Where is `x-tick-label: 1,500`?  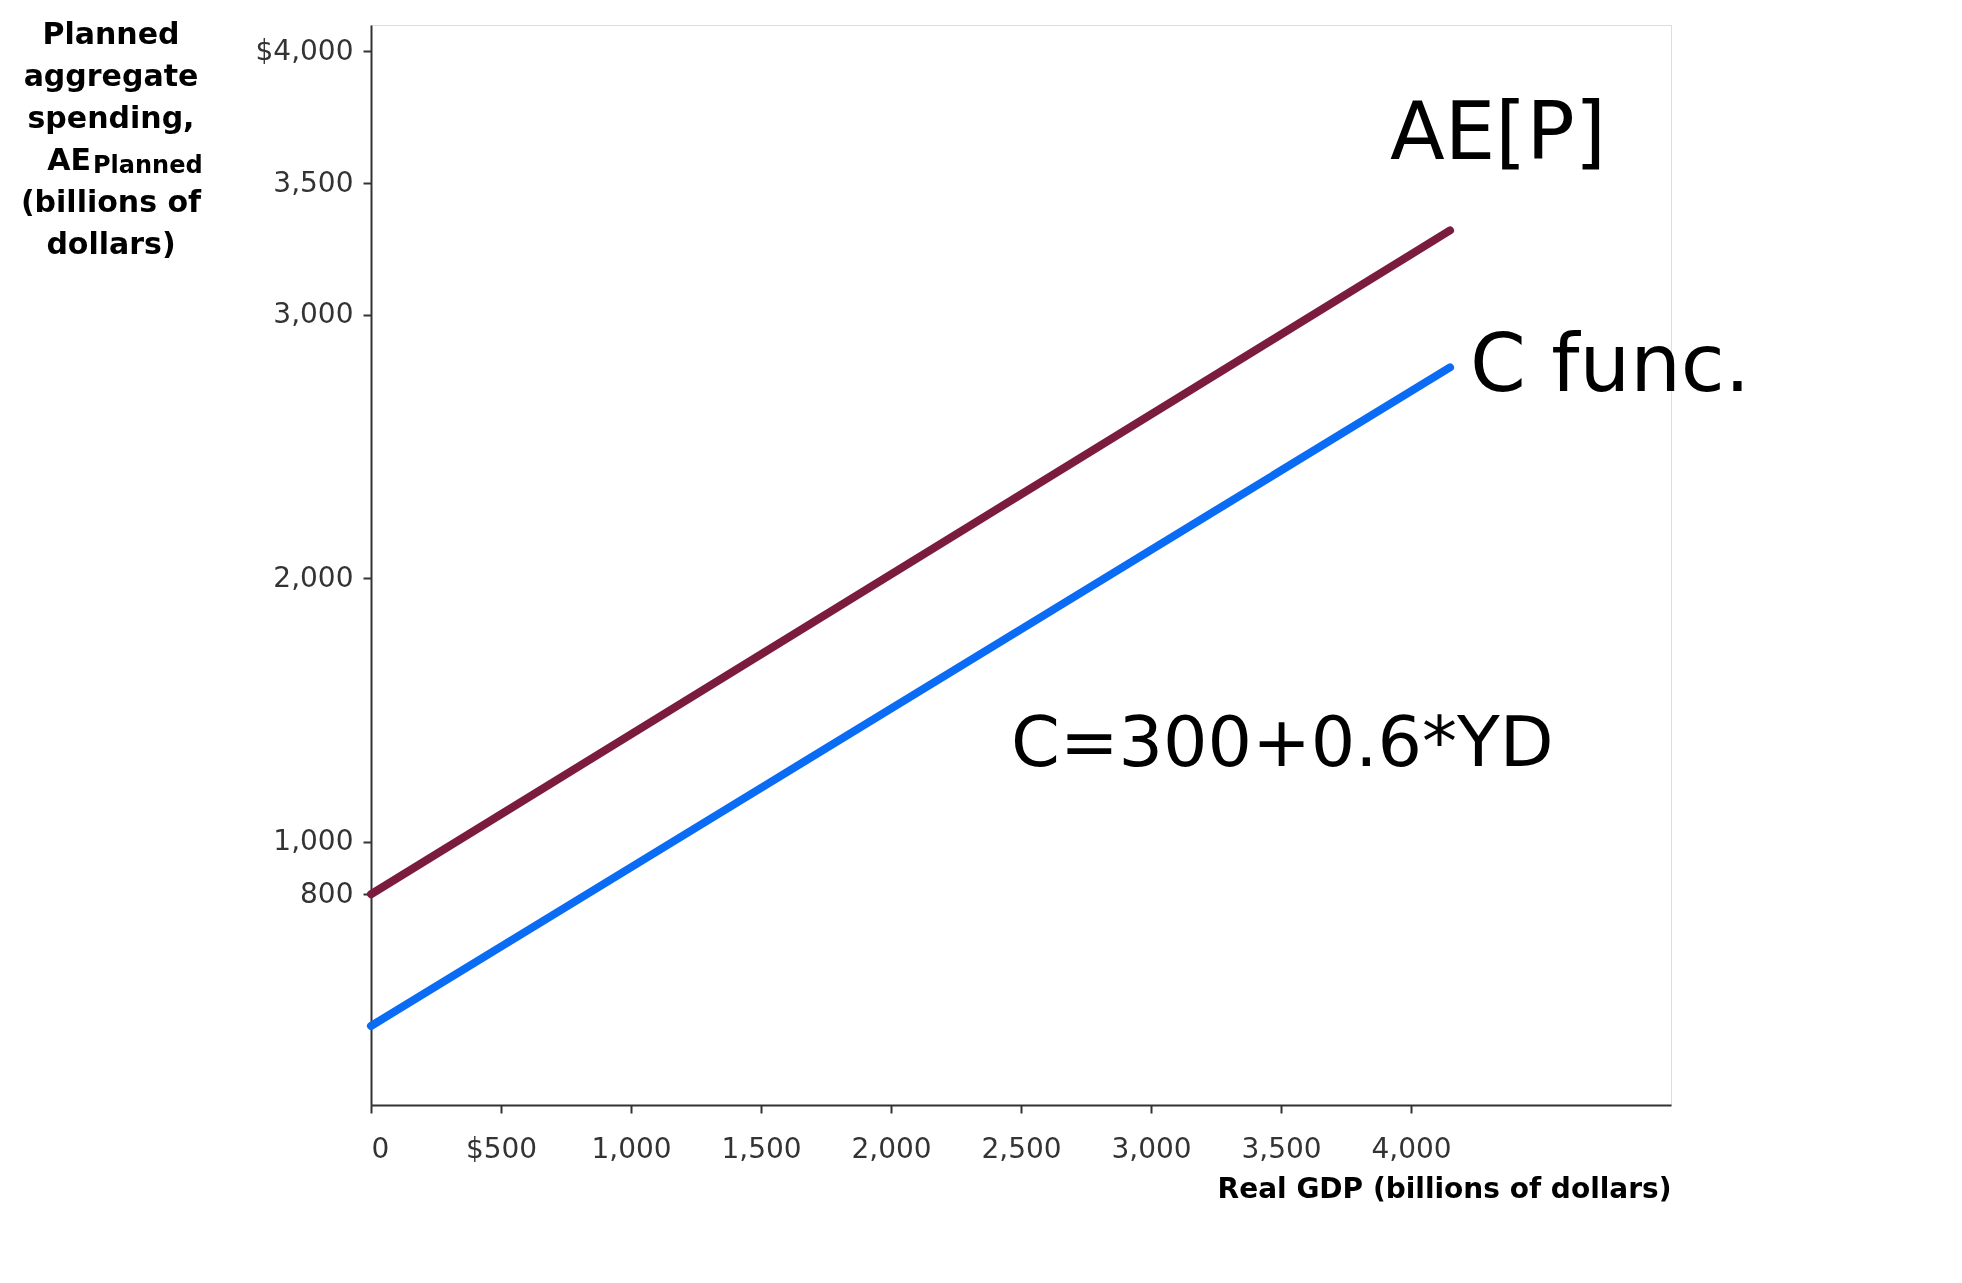 x-tick-label: 1,500 is located at coordinates (761, 1148).